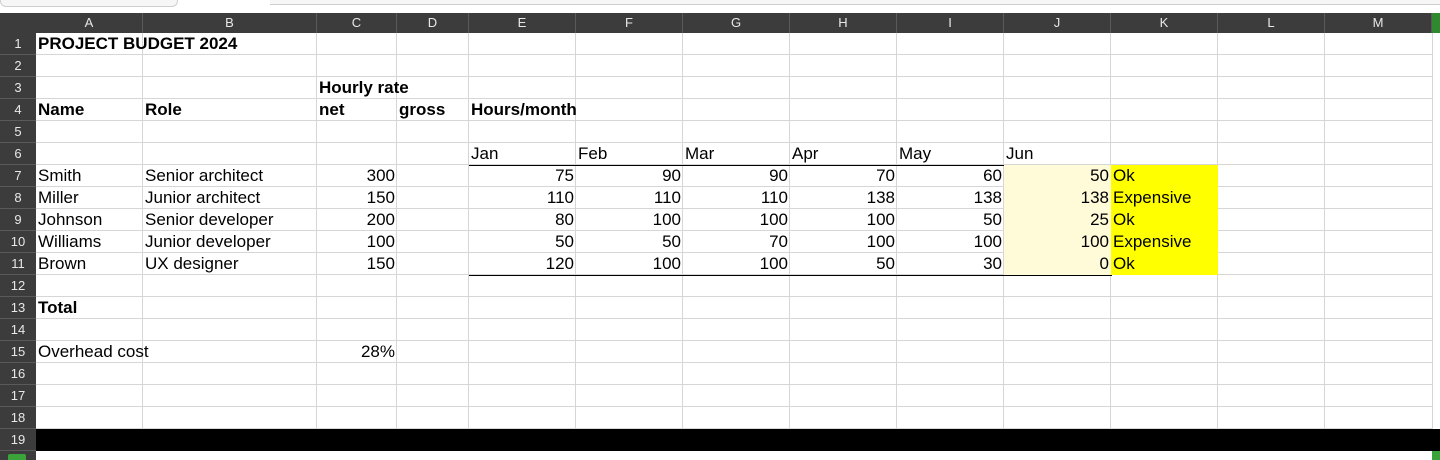 The image size is (1440, 460). I want to click on cell-e6-month: Jan, so click(485, 153).